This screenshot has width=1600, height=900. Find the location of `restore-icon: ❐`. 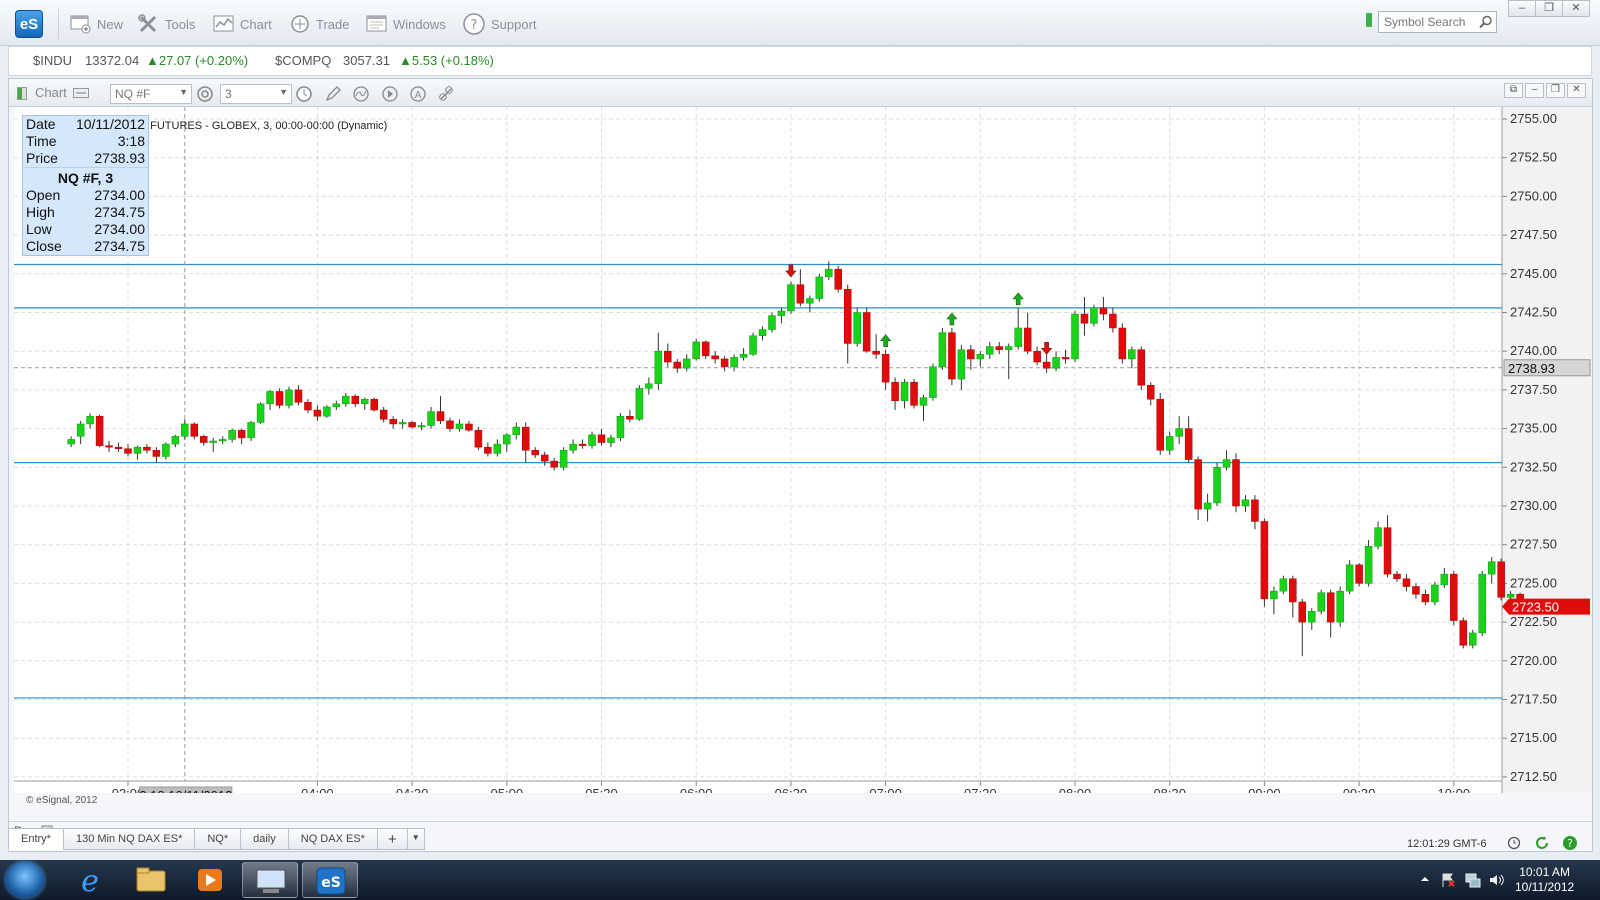

restore-icon: ❐ is located at coordinates (1555, 90).